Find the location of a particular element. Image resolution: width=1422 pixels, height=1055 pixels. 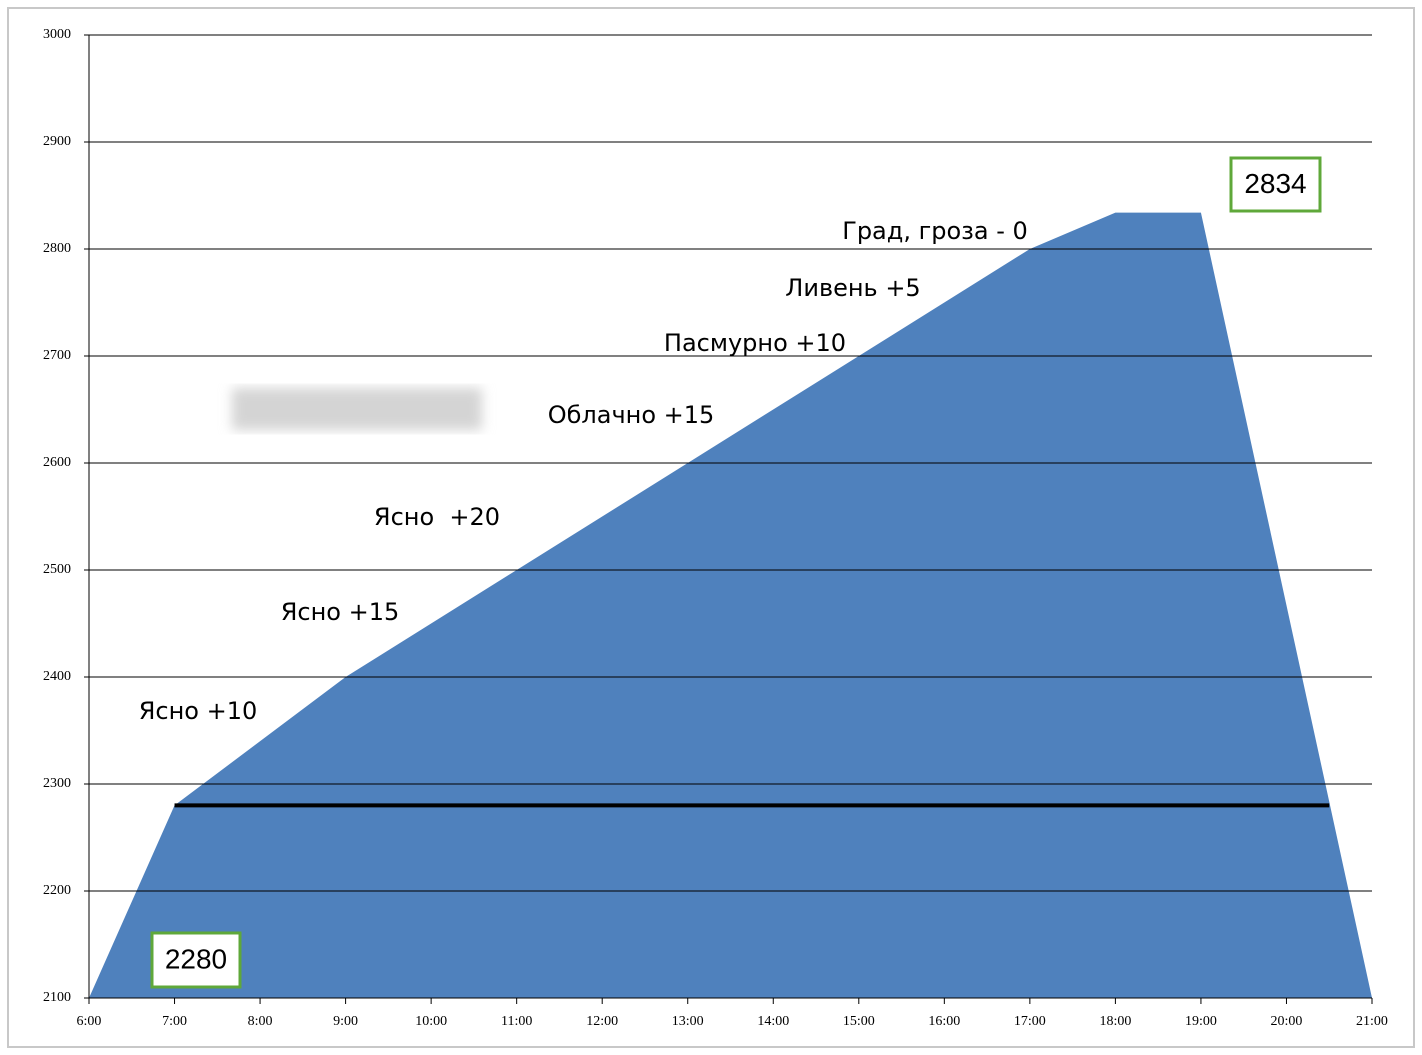

x-tick-label: 19:00 is located at coordinates (1201, 1021).